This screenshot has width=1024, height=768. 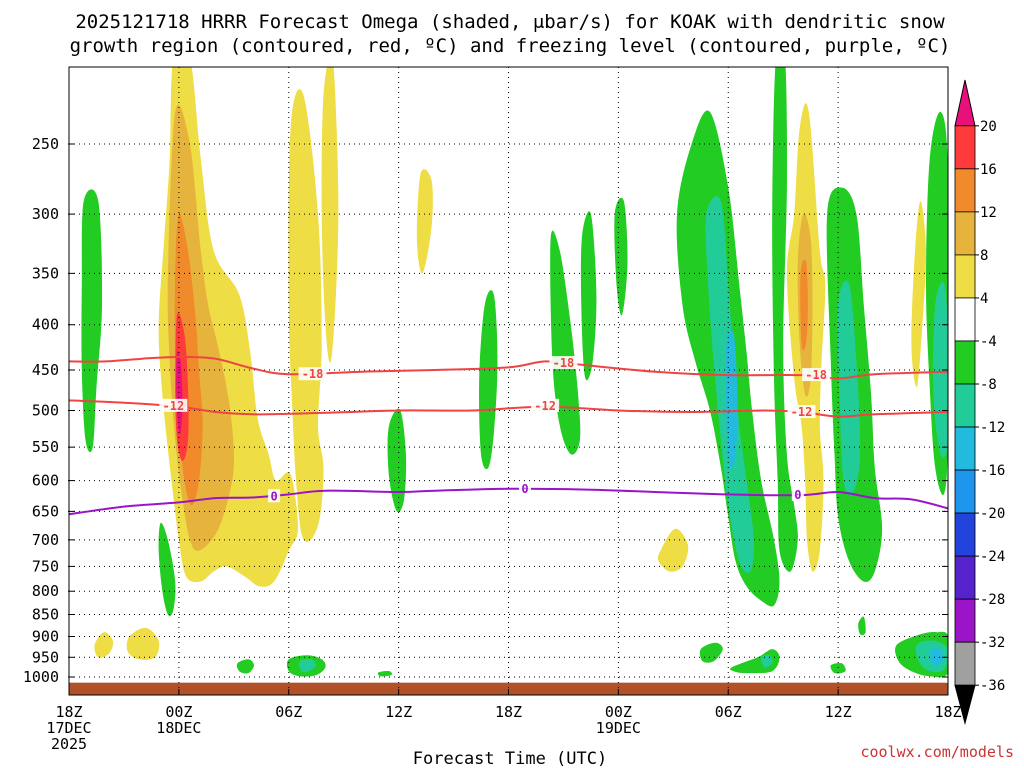 I want to click on contour-label-0: -18, so click(x=313, y=374).